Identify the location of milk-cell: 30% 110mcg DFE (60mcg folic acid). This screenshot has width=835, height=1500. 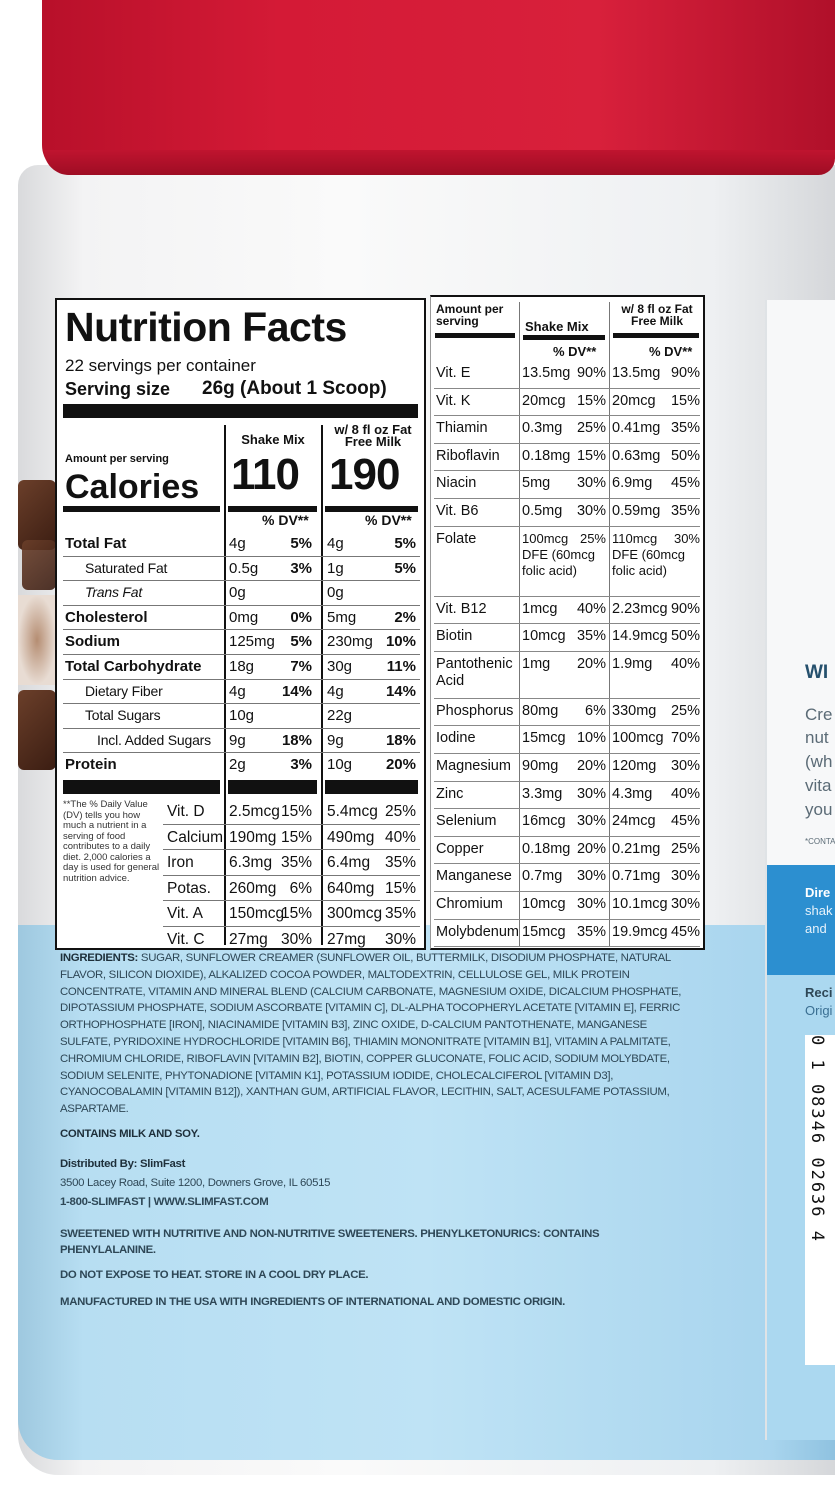
(656, 555).